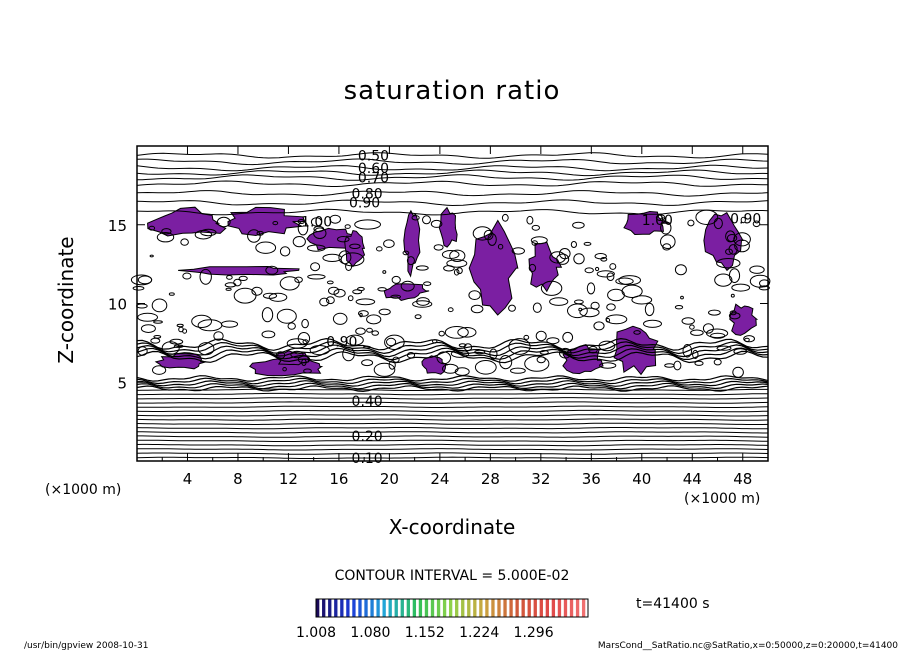 The image size is (904, 654). I want to click on colorbar-tick-label: 1.152, so click(425, 633).